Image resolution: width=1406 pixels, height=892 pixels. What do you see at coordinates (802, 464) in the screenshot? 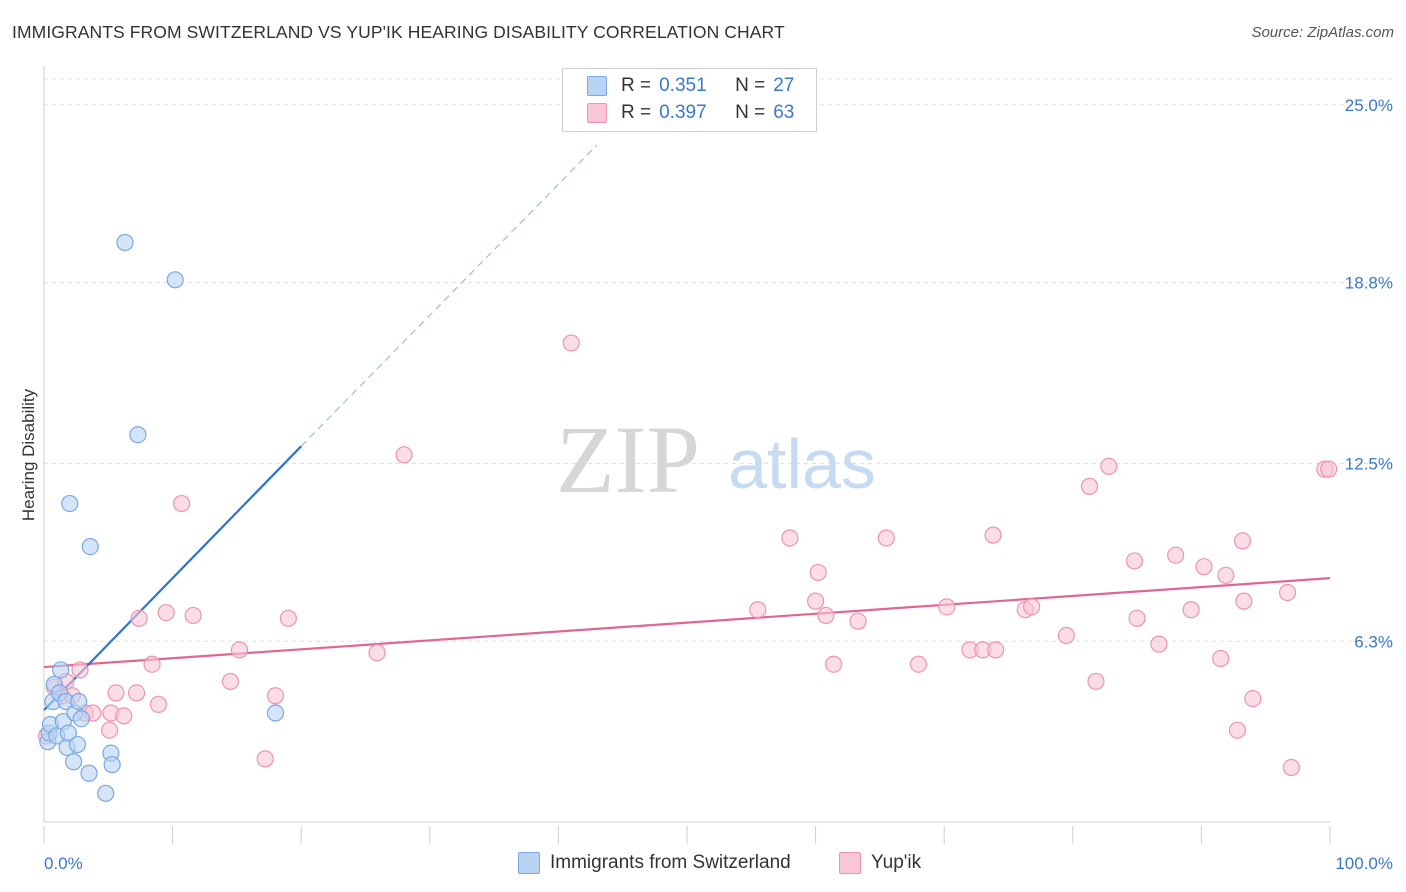
I see `watermark-atlas: atlas` at bounding box center [802, 464].